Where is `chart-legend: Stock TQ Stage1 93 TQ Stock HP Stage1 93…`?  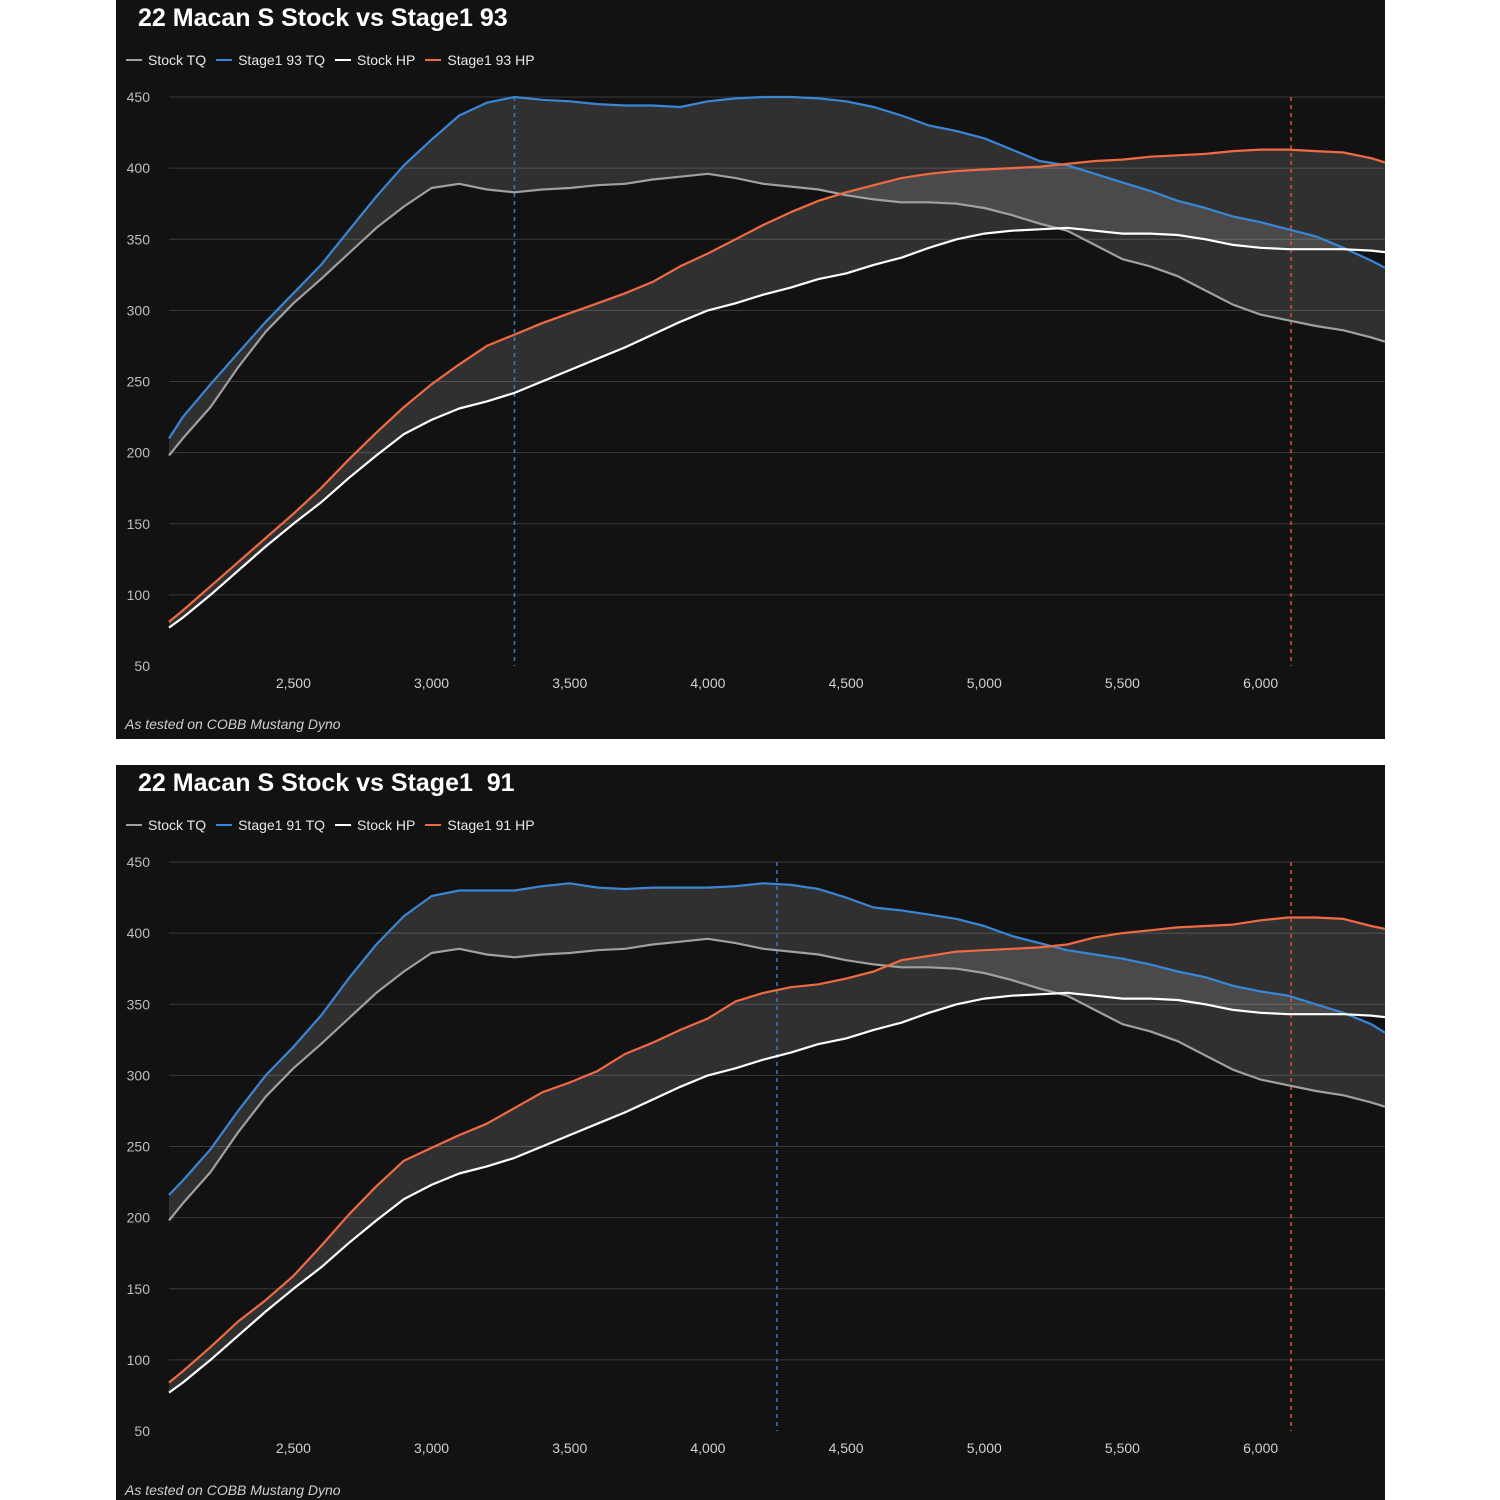
chart-legend: Stock TQ Stage1 93 TQ Stock HP Stage1 93… is located at coordinates (330, 60).